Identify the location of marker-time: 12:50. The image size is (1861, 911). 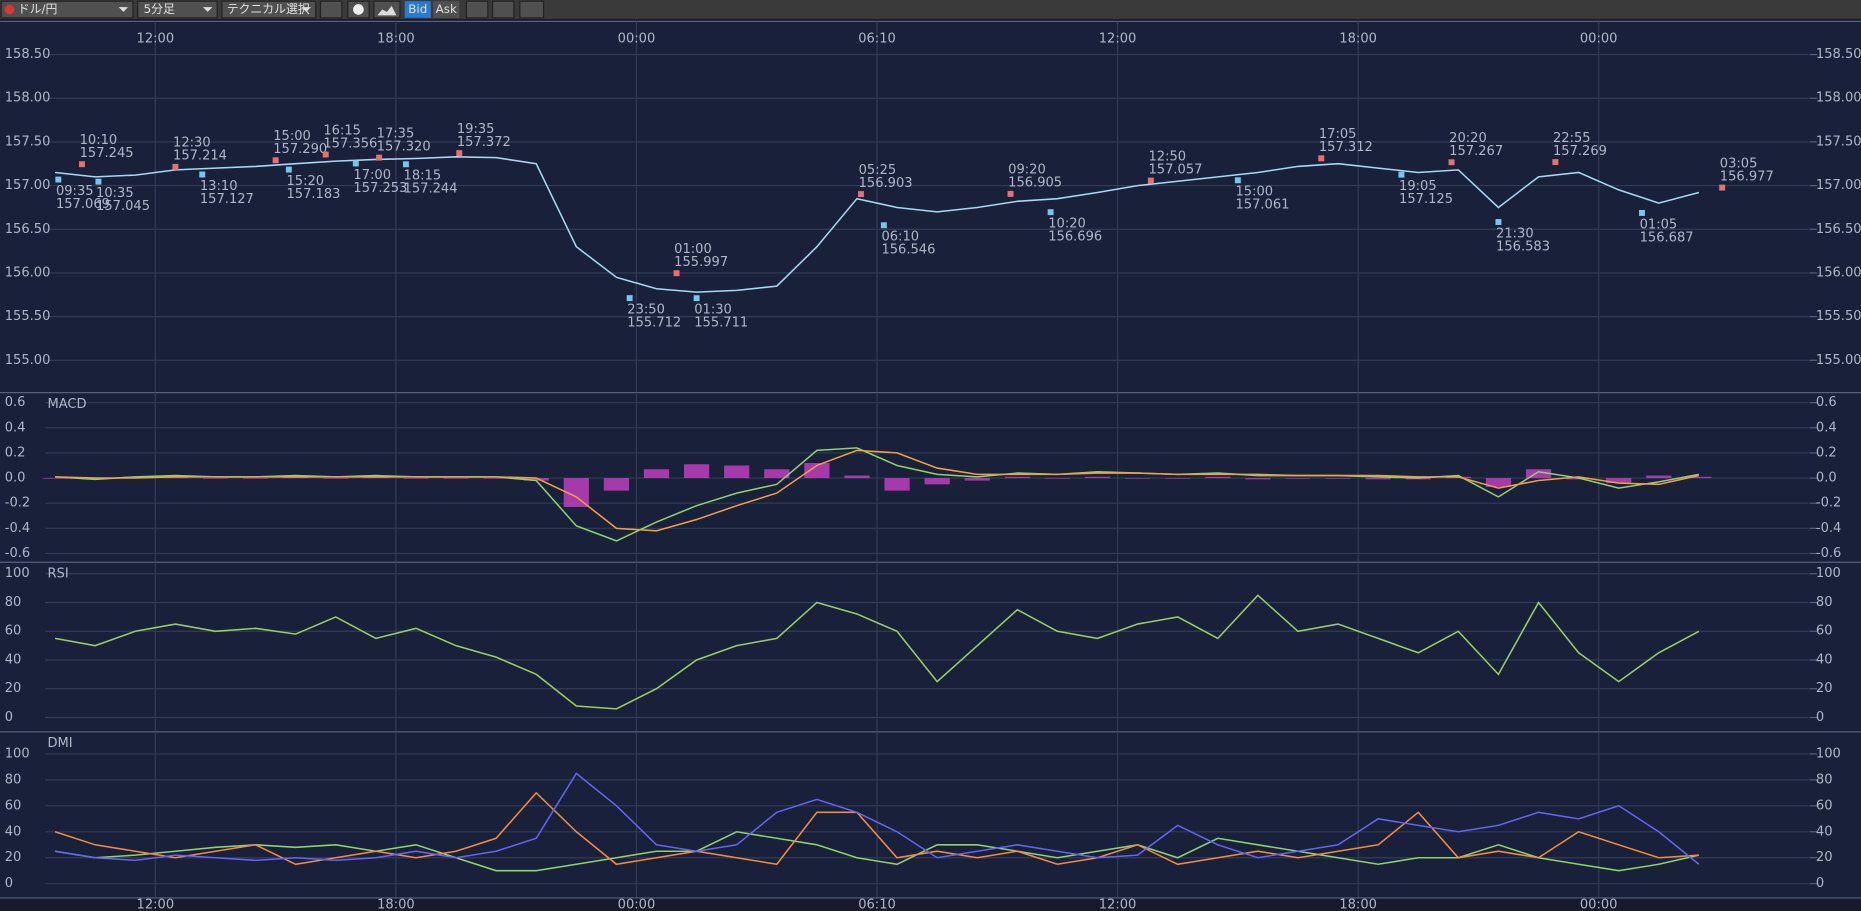
(1167, 156).